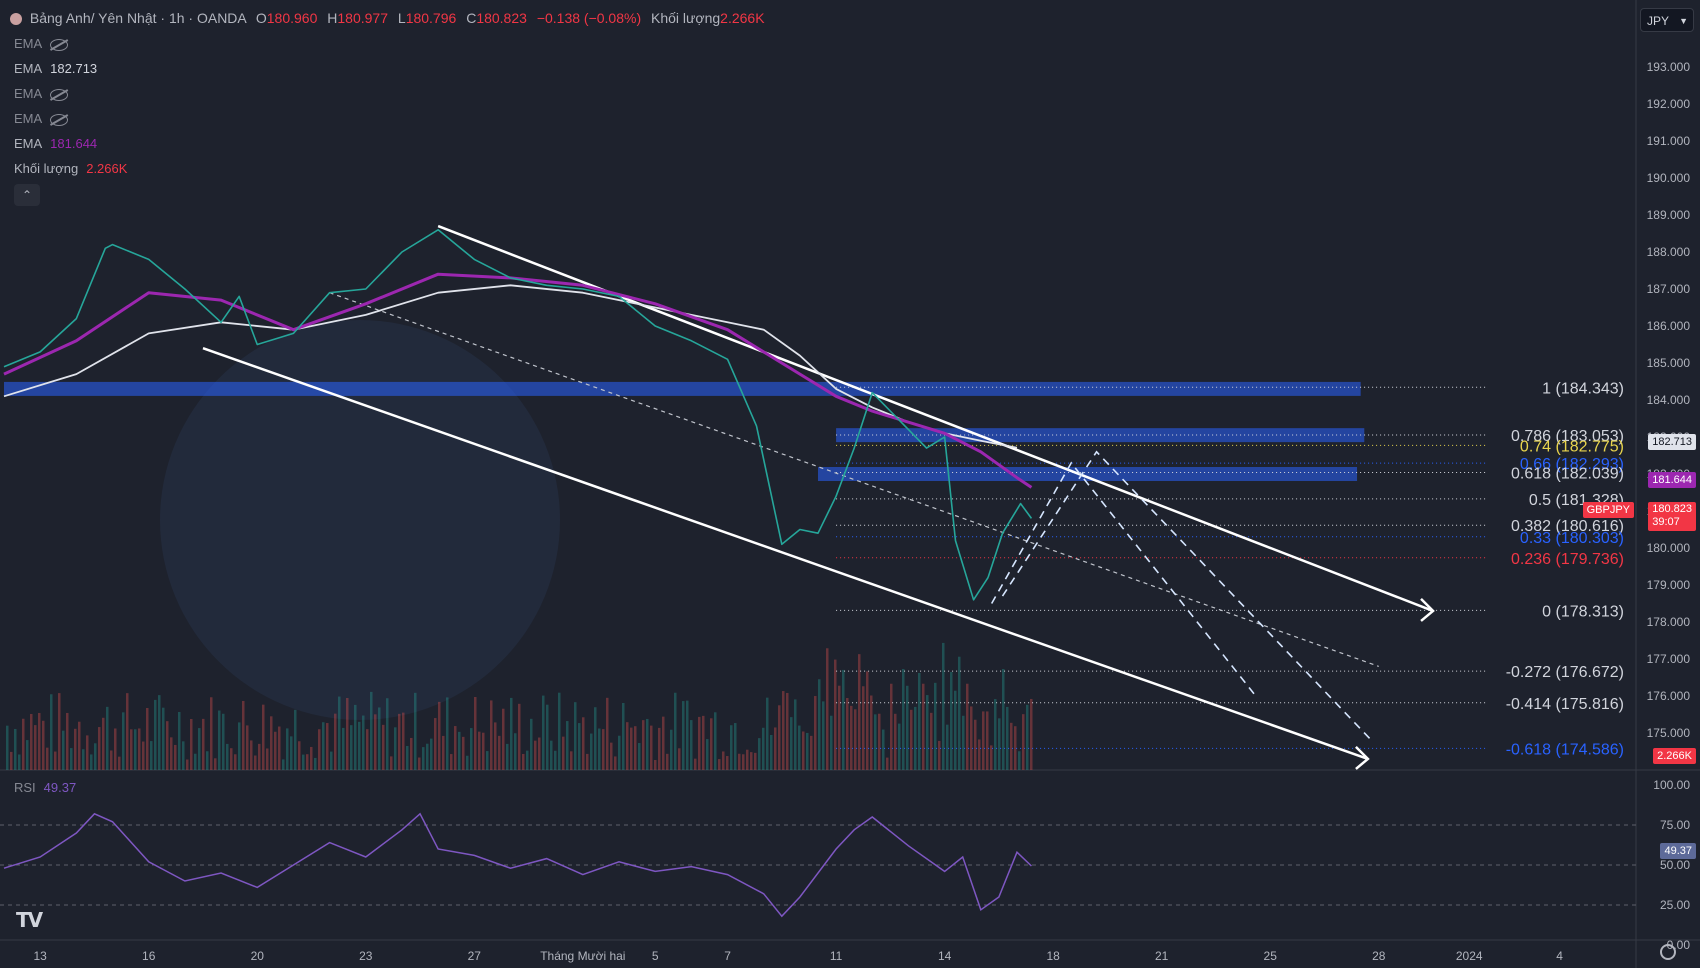 Image resolution: width=1700 pixels, height=968 pixels. What do you see at coordinates (501, 18) in the screenshot?
I see `close-value: 180.823` at bounding box center [501, 18].